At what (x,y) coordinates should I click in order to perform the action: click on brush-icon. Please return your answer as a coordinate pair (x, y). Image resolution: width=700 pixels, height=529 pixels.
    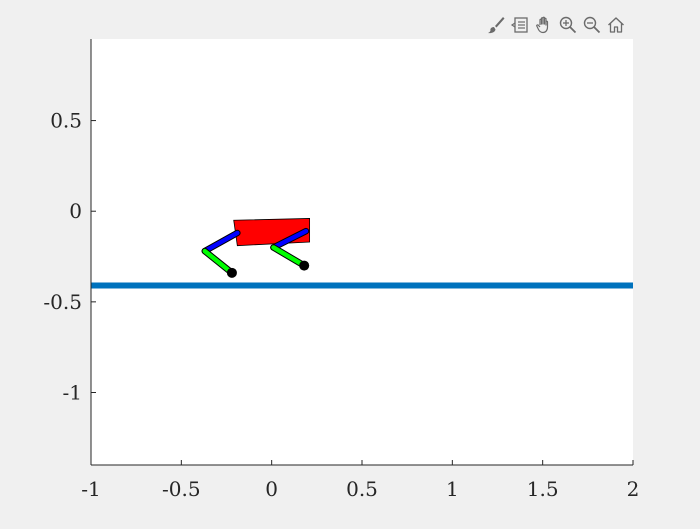
    Looking at the image, I should click on (496, 25).